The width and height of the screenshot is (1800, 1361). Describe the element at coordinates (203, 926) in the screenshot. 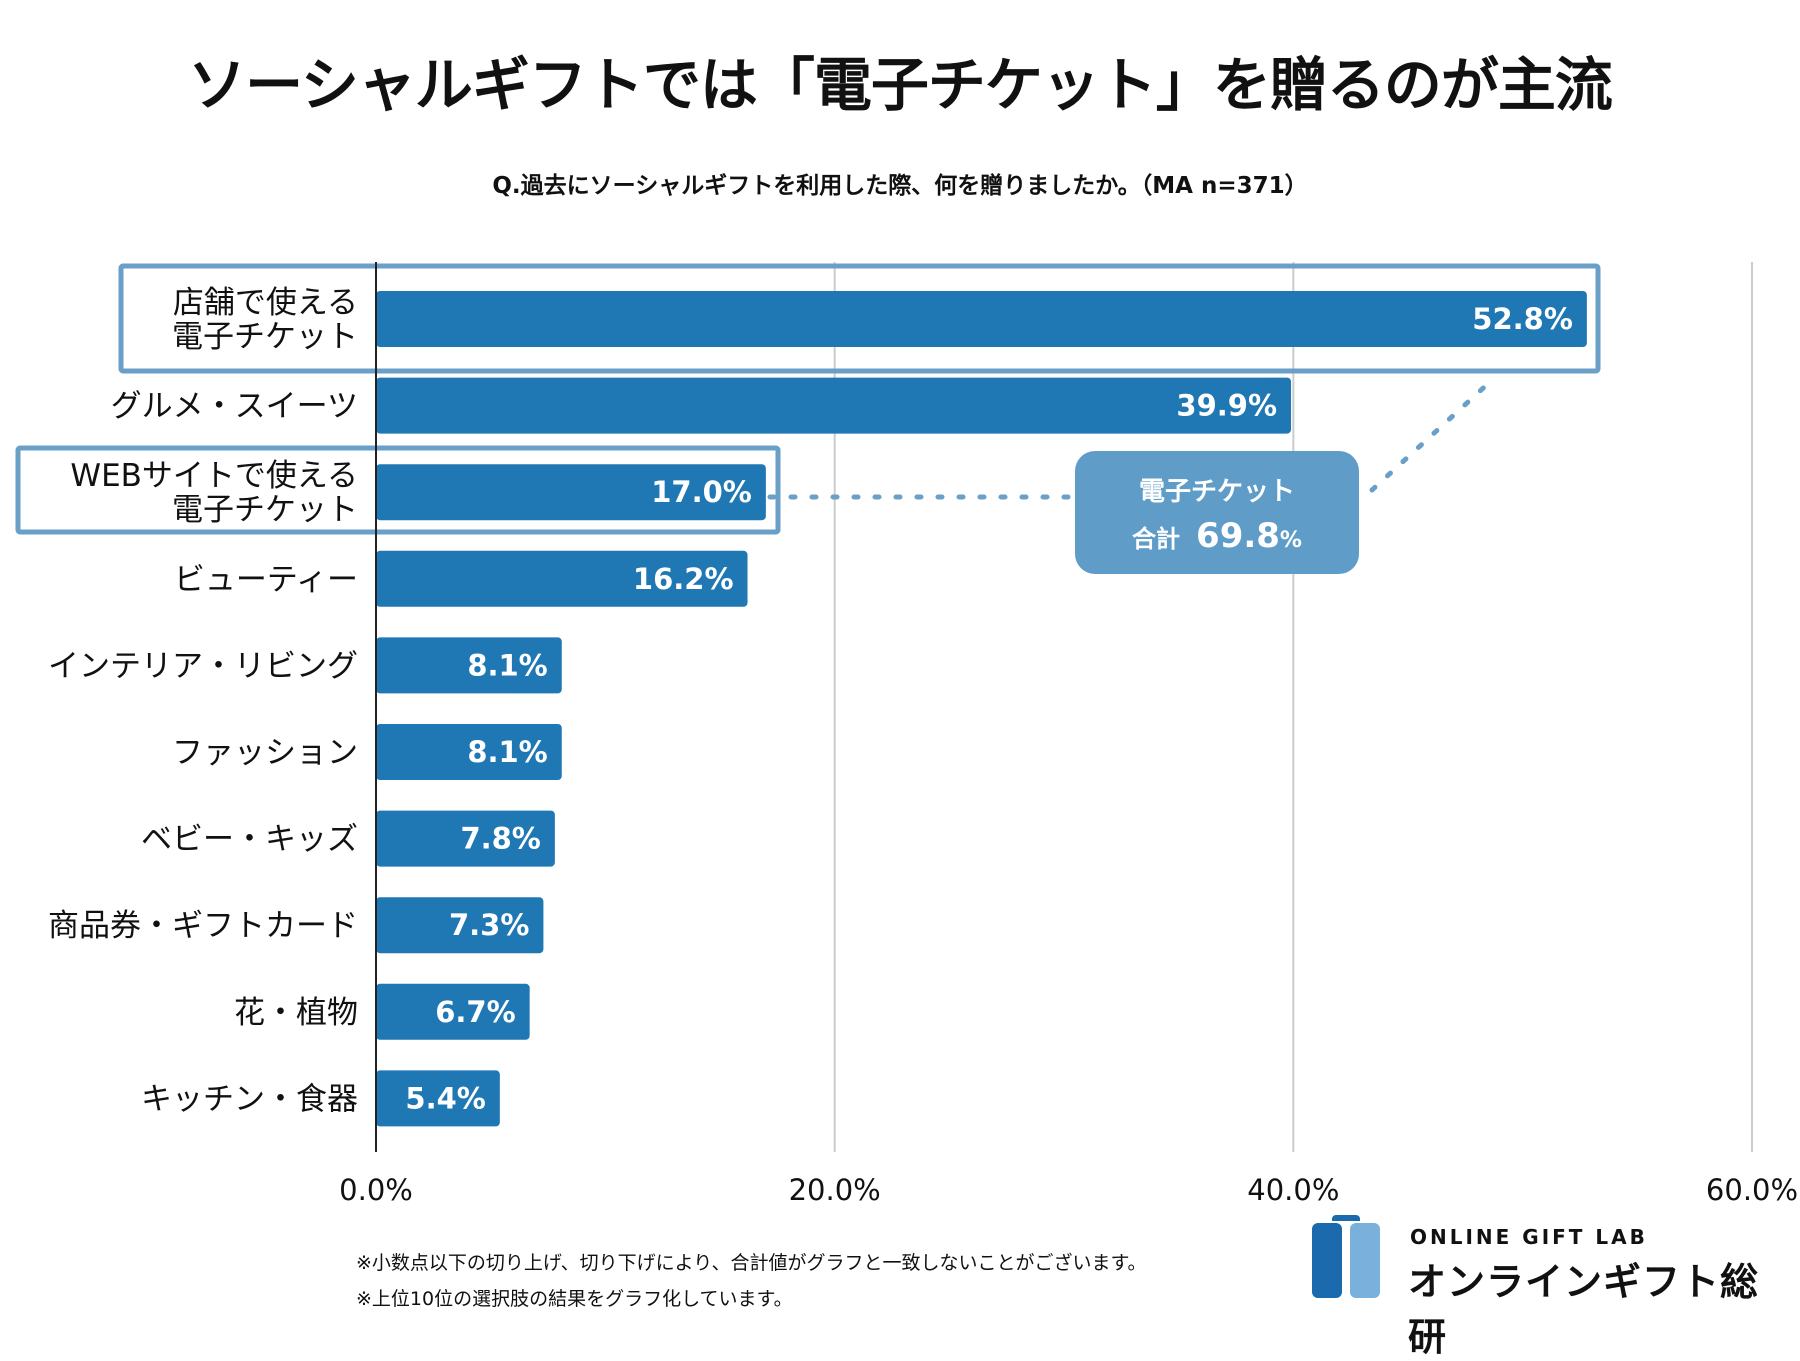

I see `category-label: 商品券・ギフトカード` at that location.